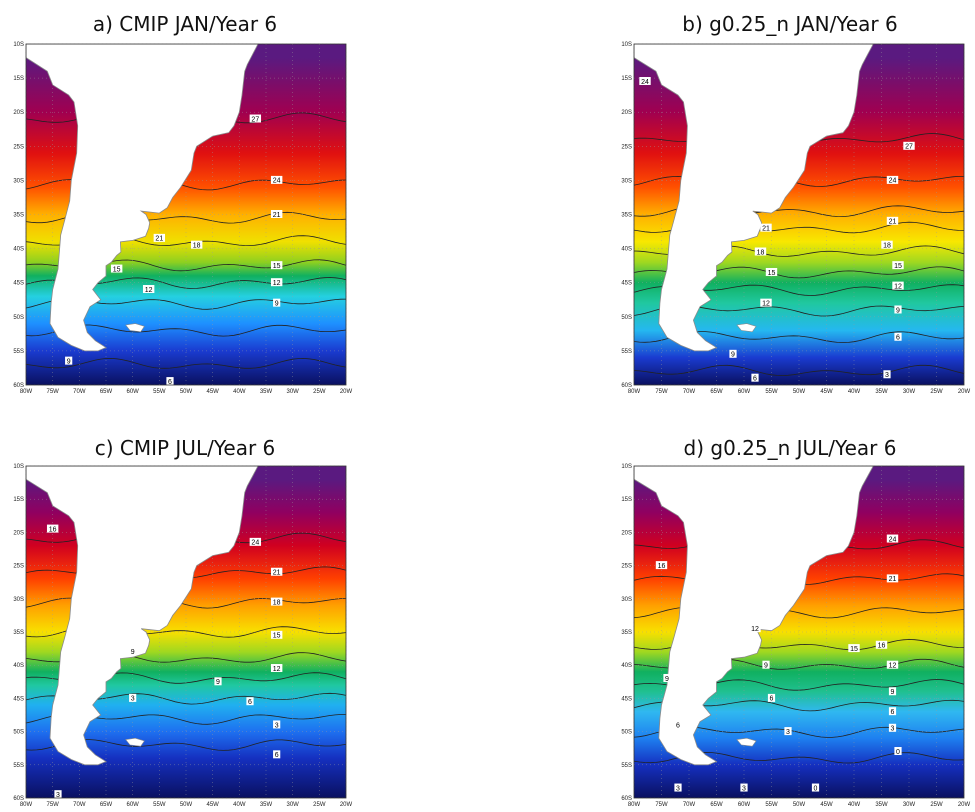 The image size is (975, 812). I want to click on panel-title: c) CMIP JUL/Year 6, so click(185, 448).